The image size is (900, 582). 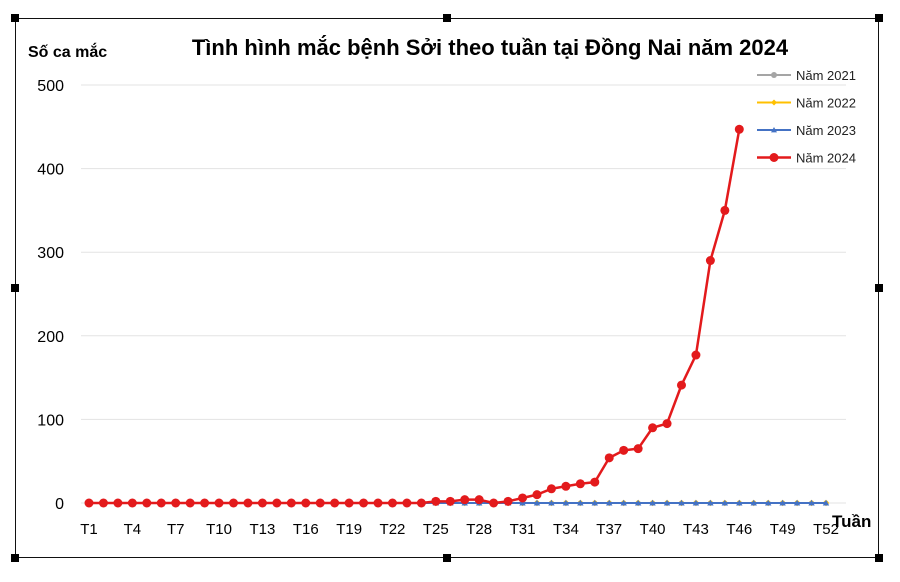 What do you see at coordinates (879, 288) in the screenshot?
I see `resize-handle-middle-right` at bounding box center [879, 288].